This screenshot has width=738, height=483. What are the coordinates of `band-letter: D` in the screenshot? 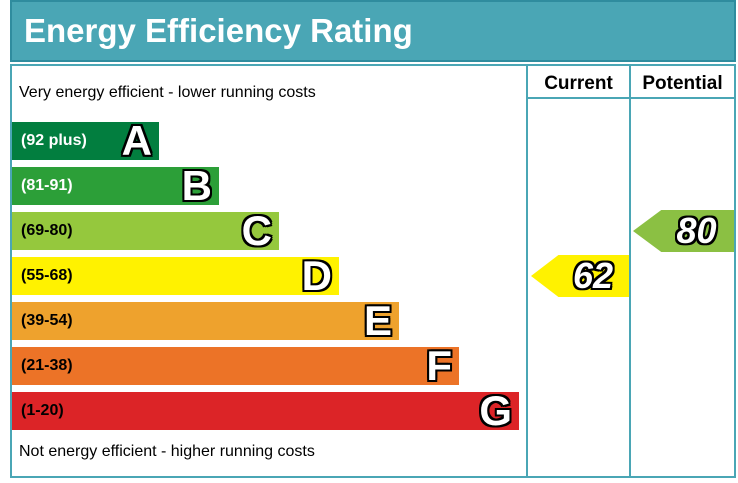 It's located at (316, 275).